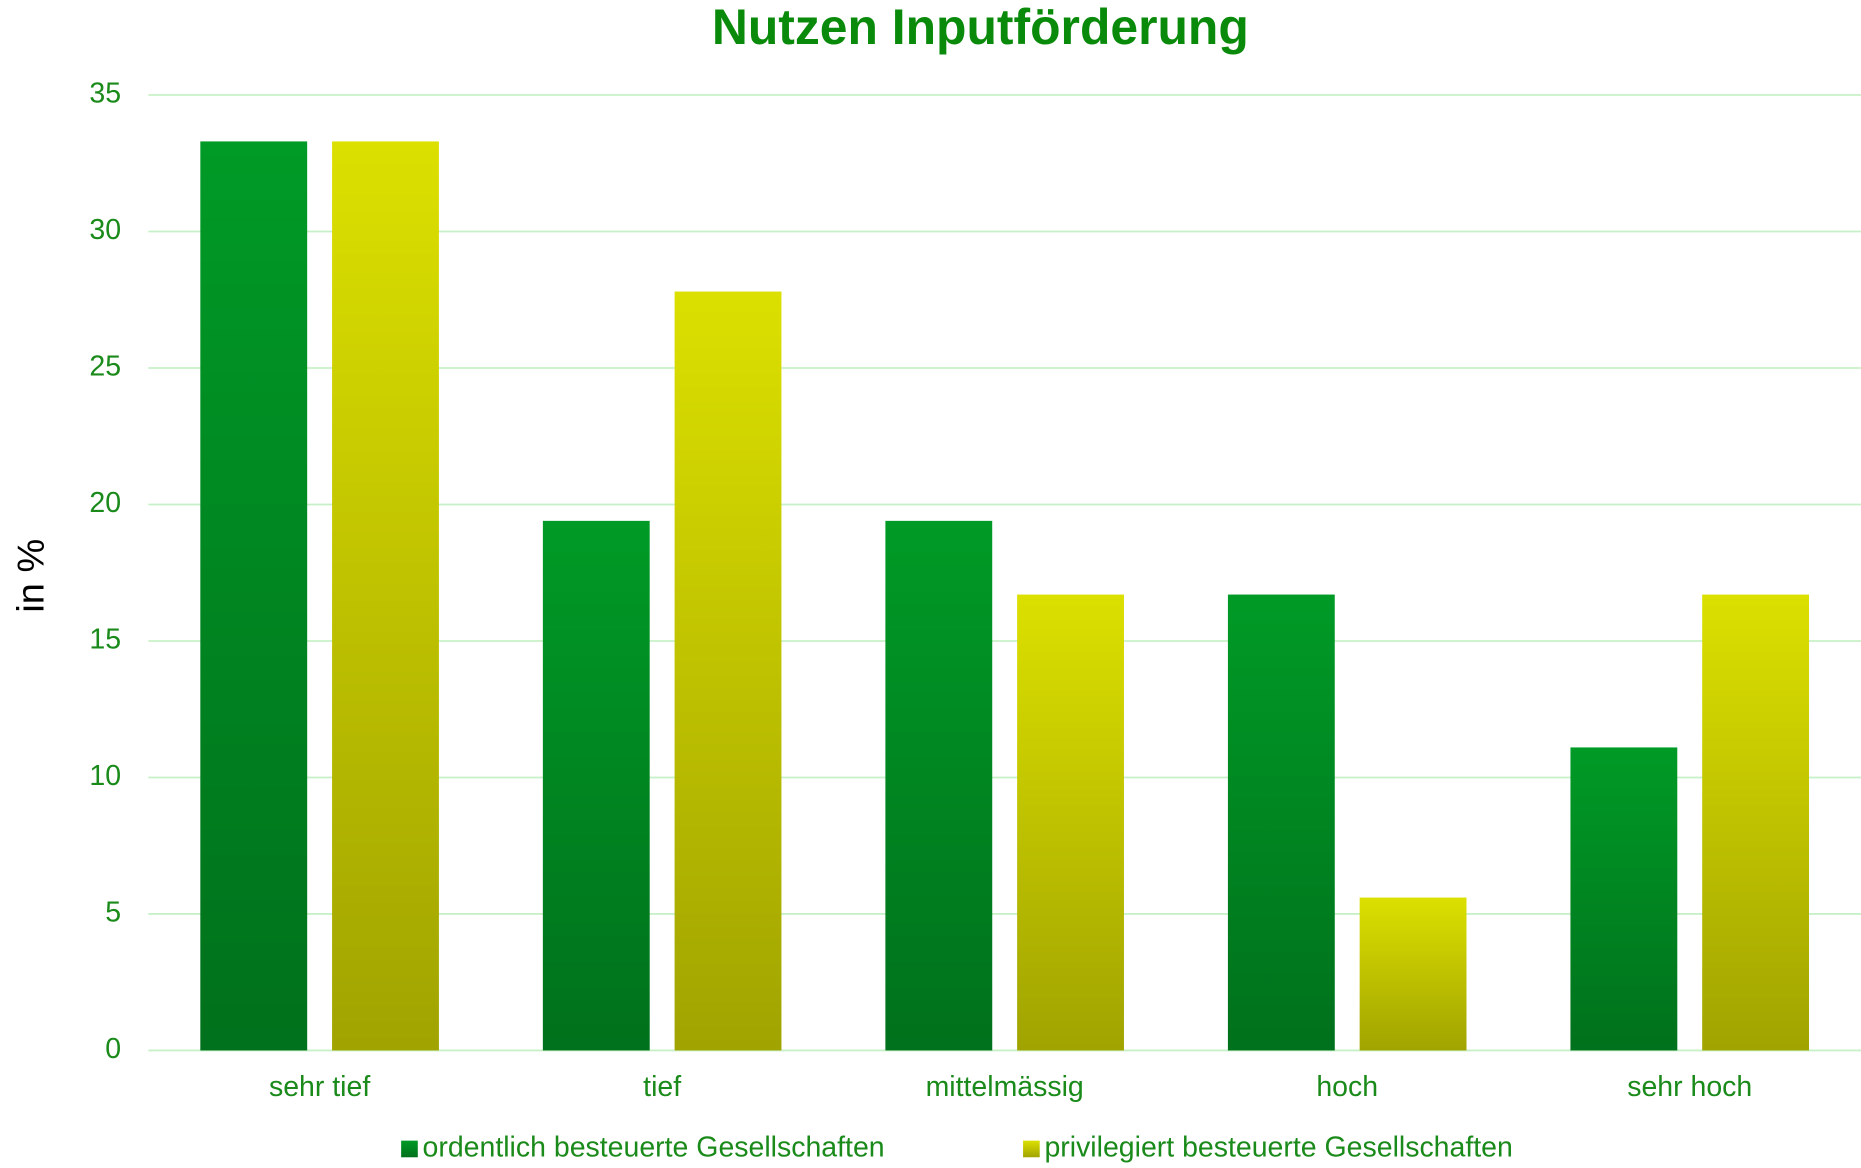  What do you see at coordinates (662, 1087) in the screenshot?
I see `x-tick-label: tief` at bounding box center [662, 1087].